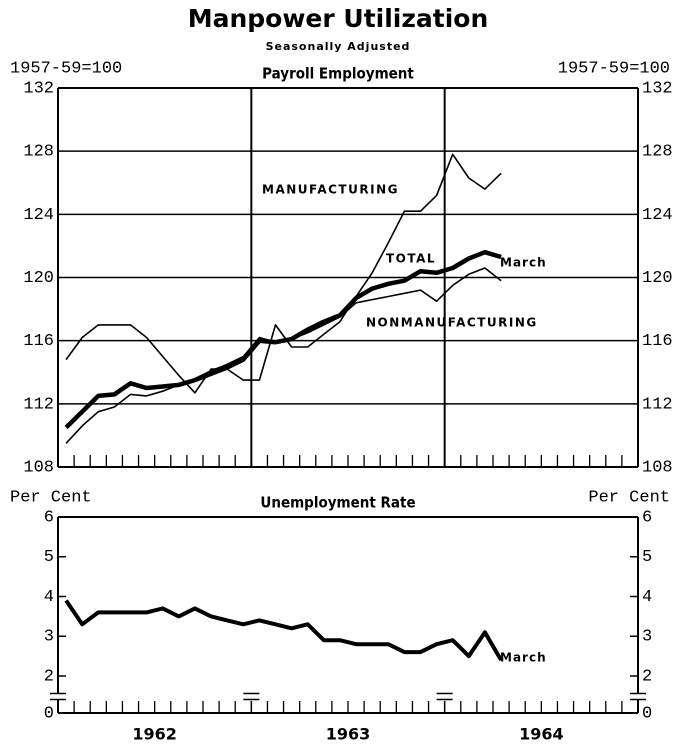 This screenshot has height=748, width=676. Describe the element at coordinates (49, 557) in the screenshot. I see `y-tick-label: 5` at that location.